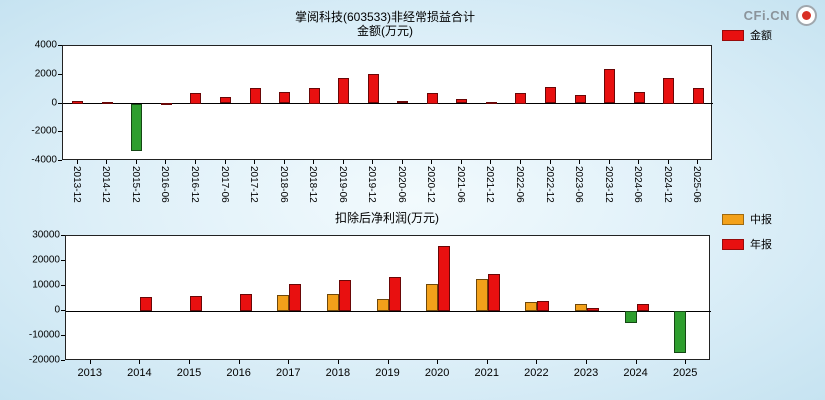 The height and width of the screenshot is (400, 825). I want to click on y-axis-label: -2000, so click(44, 131).